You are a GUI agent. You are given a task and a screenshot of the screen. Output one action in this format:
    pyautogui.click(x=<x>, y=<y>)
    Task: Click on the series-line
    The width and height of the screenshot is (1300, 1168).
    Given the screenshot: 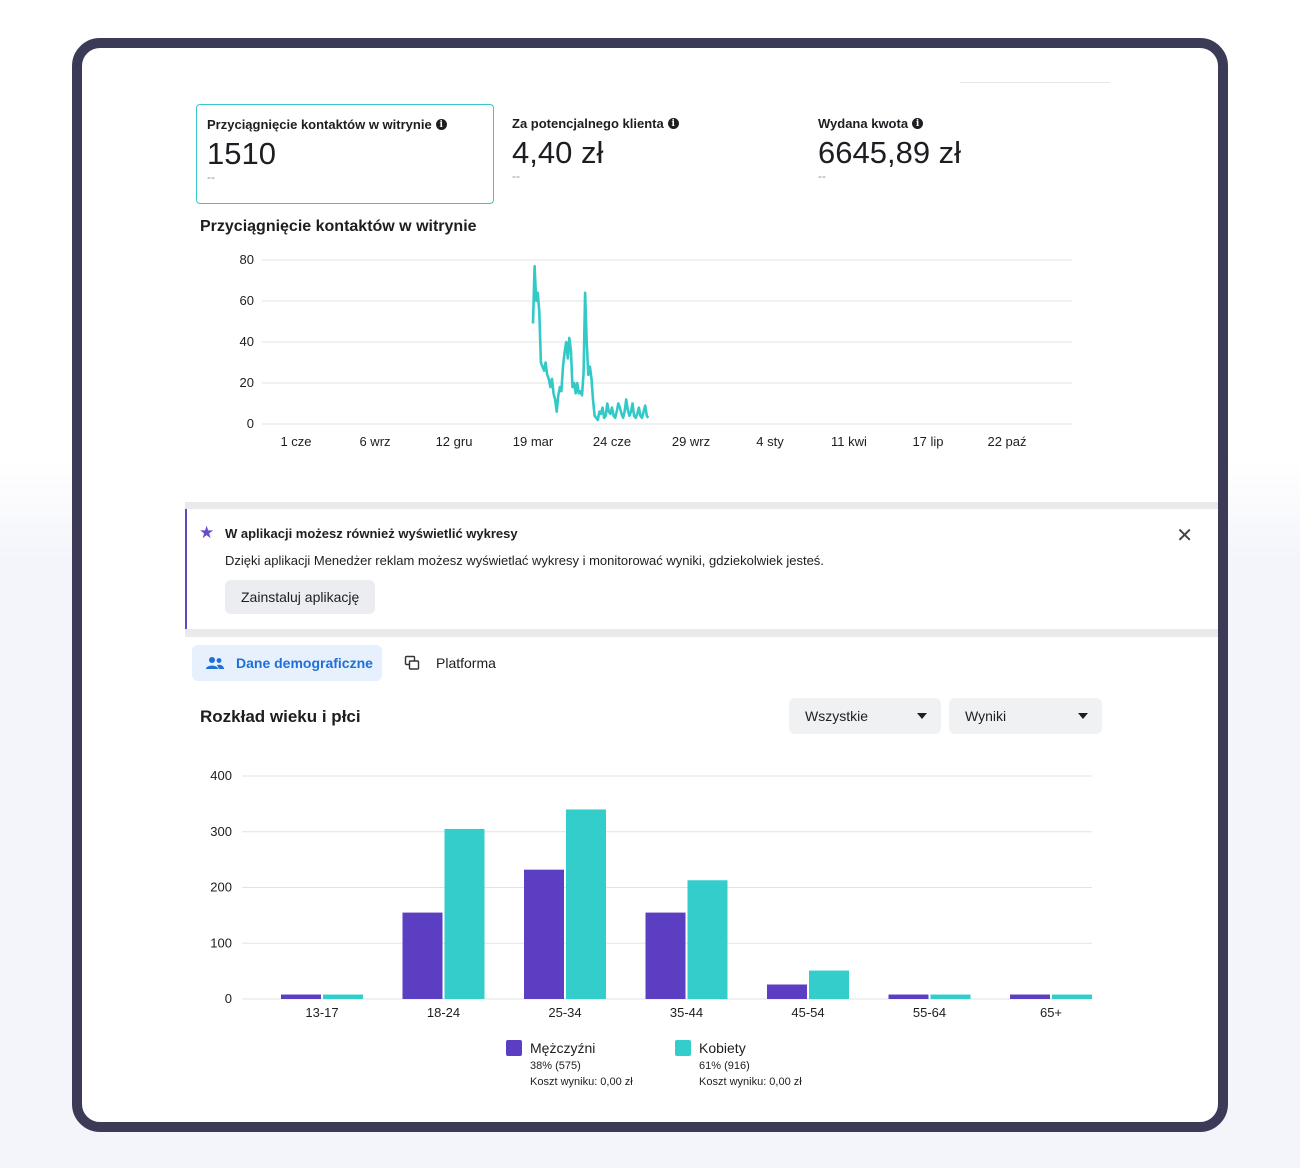 What is the action you would take?
    pyautogui.click(x=590, y=343)
    